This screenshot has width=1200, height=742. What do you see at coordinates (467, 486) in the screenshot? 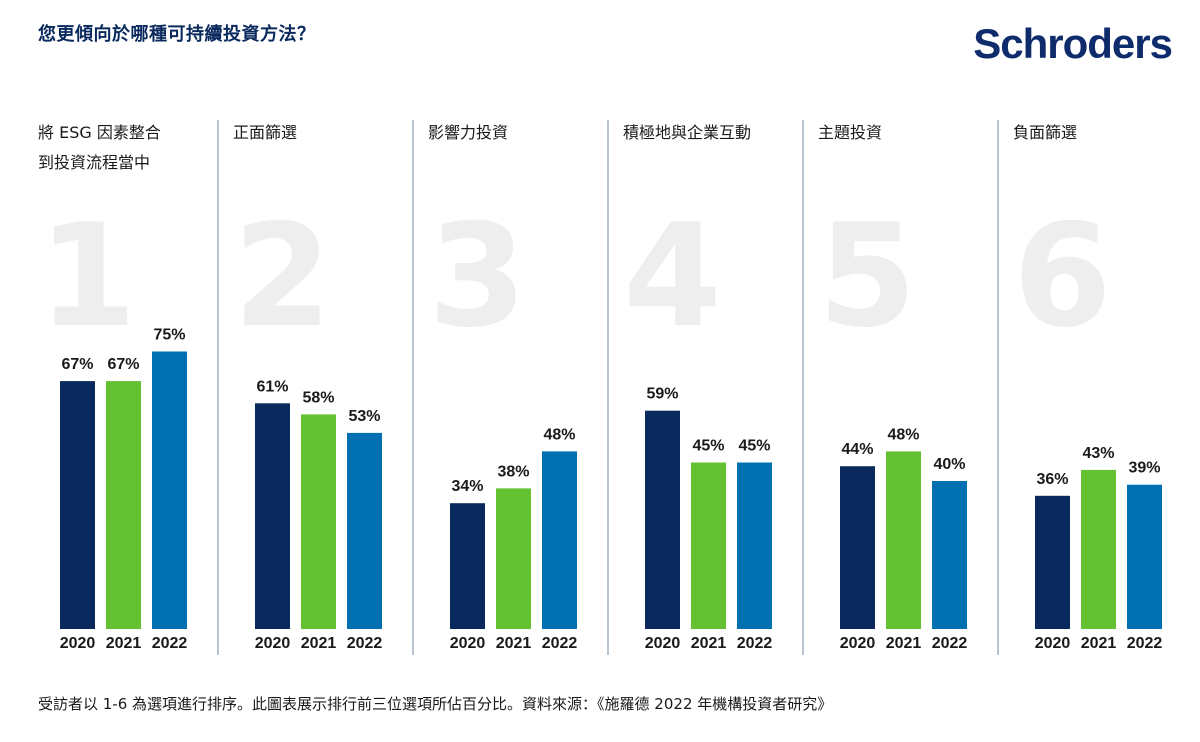
I see `data-label: 34%` at bounding box center [467, 486].